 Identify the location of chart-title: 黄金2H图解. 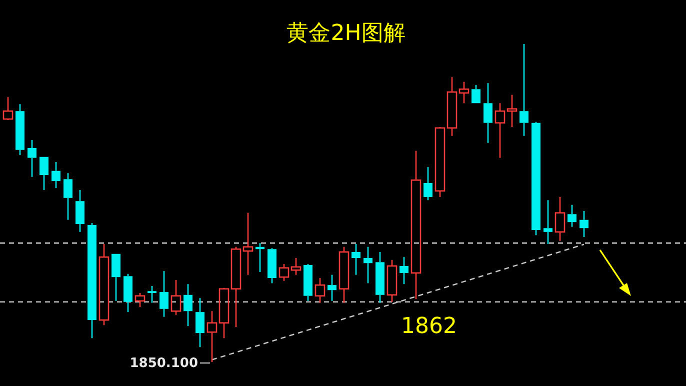
(346, 33).